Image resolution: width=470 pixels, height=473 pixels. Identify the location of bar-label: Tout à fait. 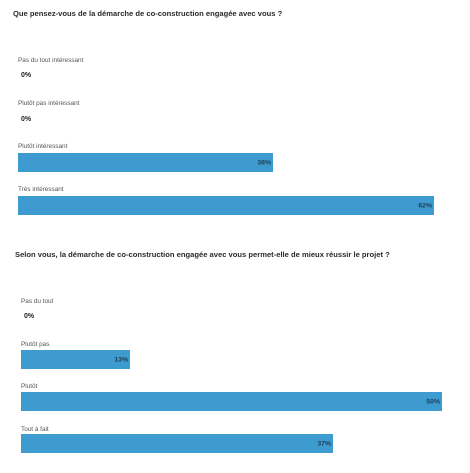
(35, 429).